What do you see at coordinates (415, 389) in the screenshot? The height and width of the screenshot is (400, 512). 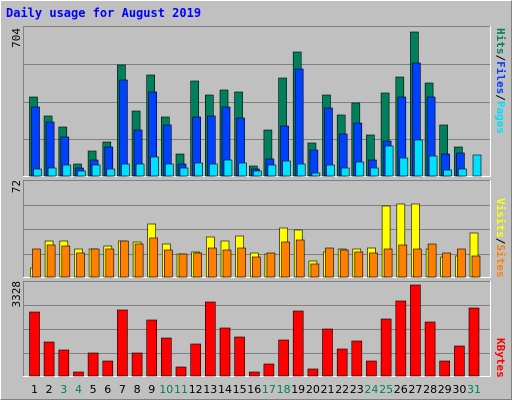 I see `day-tick-label: 27` at bounding box center [415, 389].